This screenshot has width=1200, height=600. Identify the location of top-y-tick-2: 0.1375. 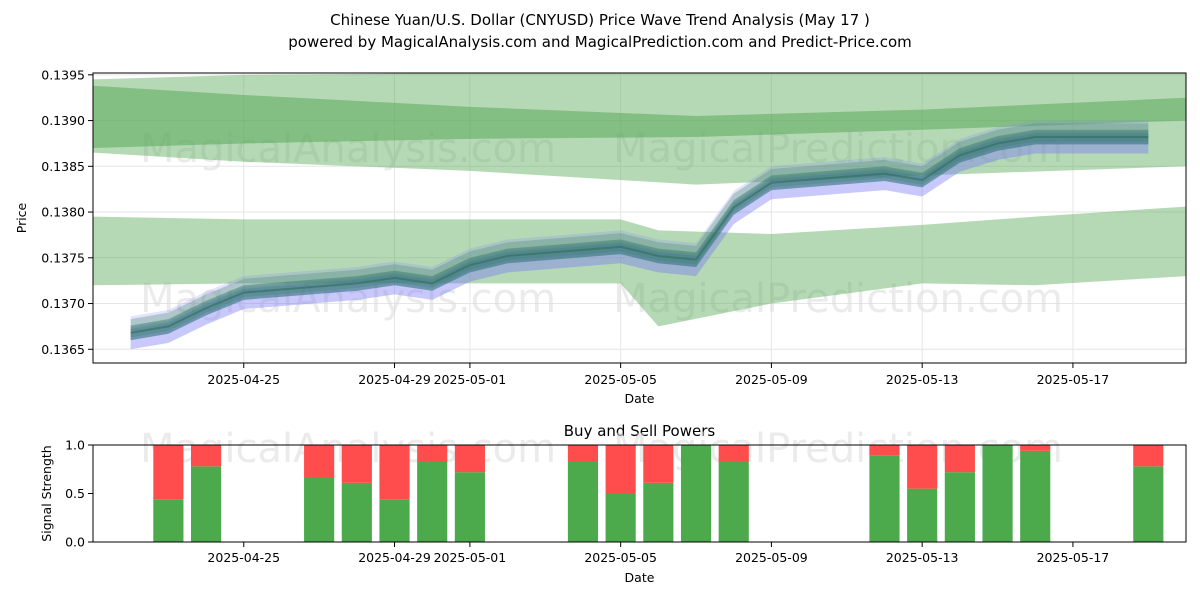
(63, 257).